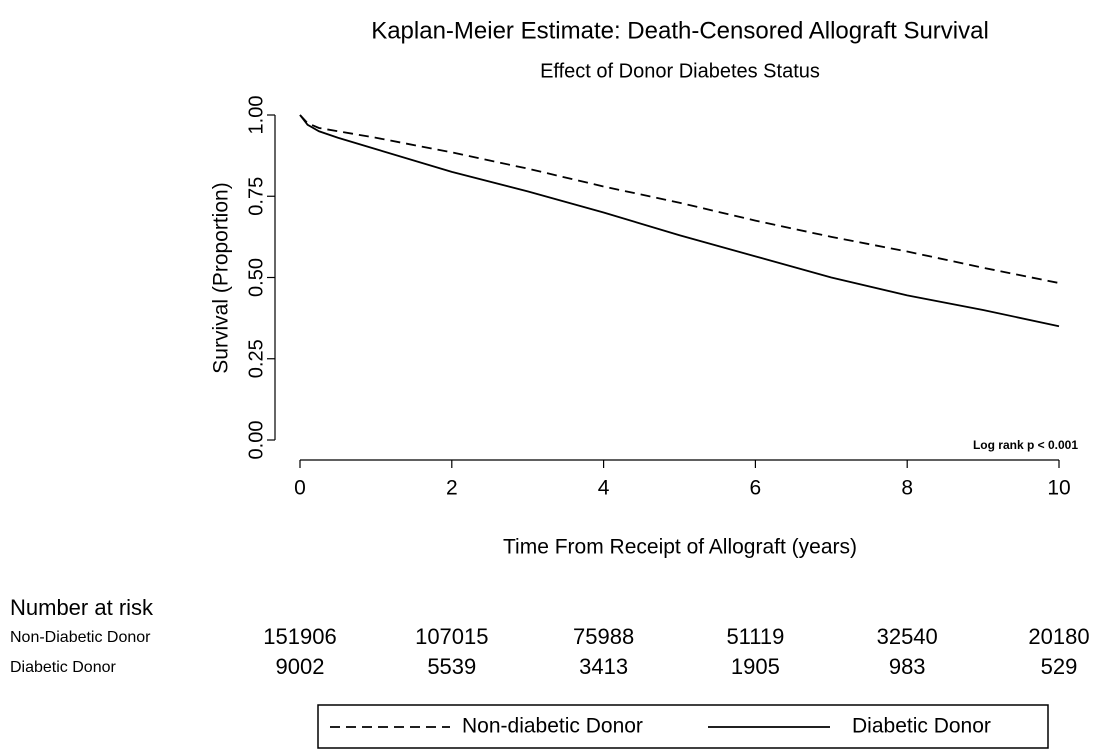 This screenshot has width=1119, height=750. Describe the element at coordinates (82, 607) in the screenshot. I see `risk-table-title: Number at risk` at that location.